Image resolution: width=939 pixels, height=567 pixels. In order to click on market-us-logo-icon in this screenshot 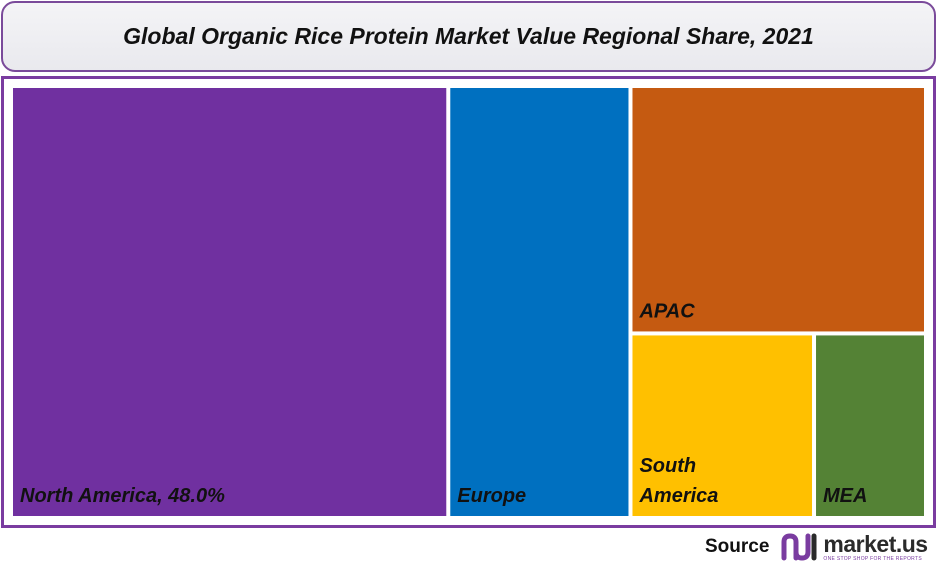, I will do `click(799, 547)`.